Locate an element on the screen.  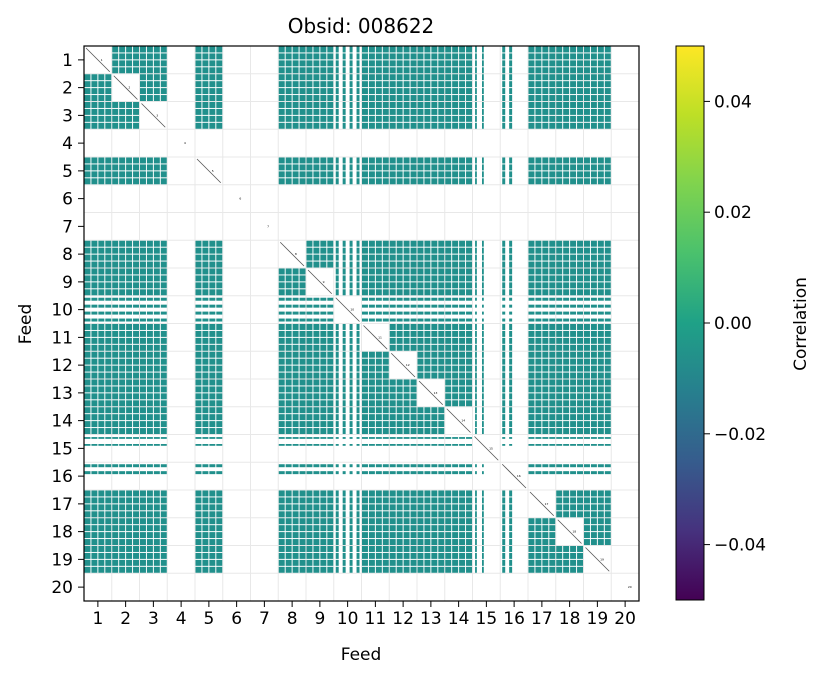
x-tick-label: 19 is located at coordinates (598, 619).